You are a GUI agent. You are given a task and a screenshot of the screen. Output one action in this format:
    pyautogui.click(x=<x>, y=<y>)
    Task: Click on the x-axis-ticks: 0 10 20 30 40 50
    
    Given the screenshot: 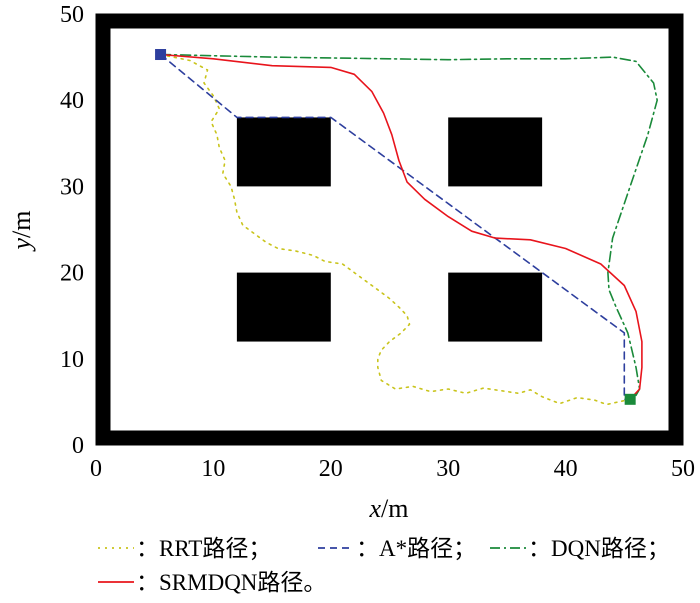 What is the action you would take?
    pyautogui.click(x=392, y=460)
    